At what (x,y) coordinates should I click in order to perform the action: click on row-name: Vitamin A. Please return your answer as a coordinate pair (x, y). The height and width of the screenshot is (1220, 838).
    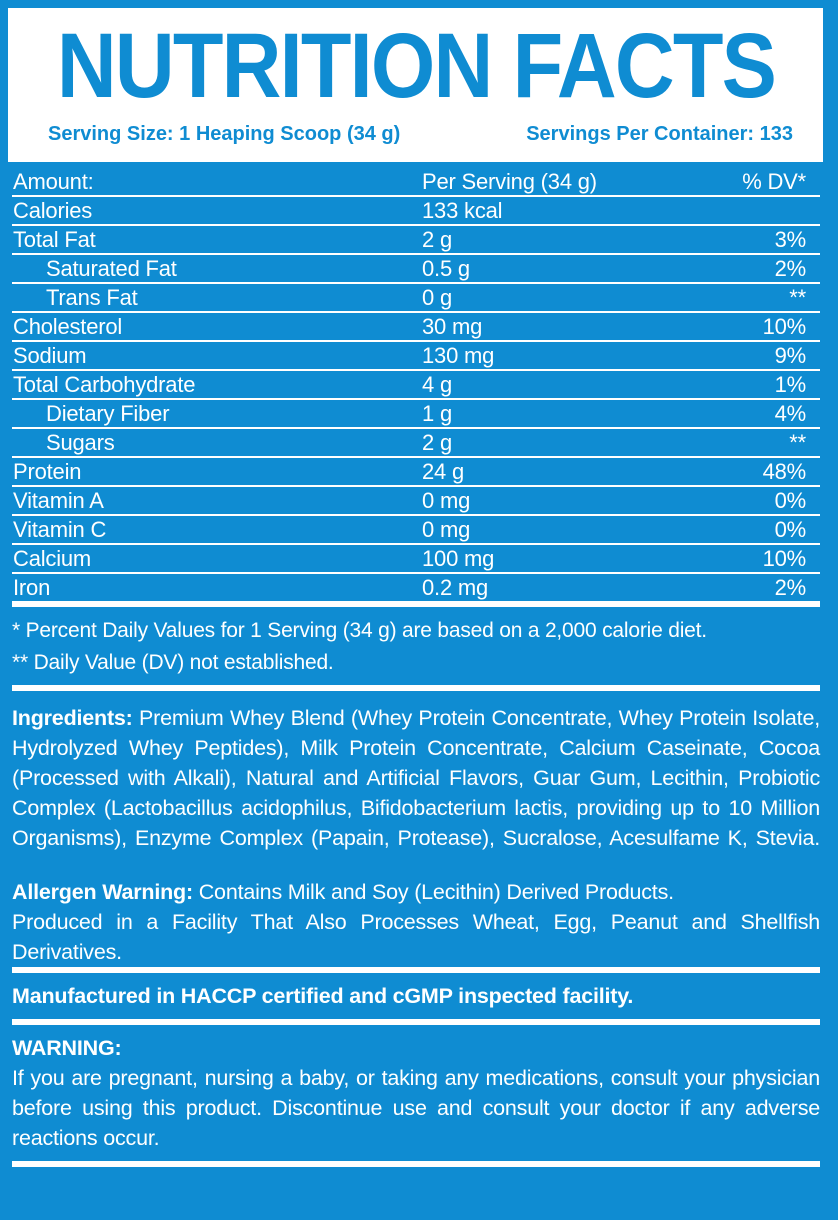
    Looking at the image, I should click on (58, 500).